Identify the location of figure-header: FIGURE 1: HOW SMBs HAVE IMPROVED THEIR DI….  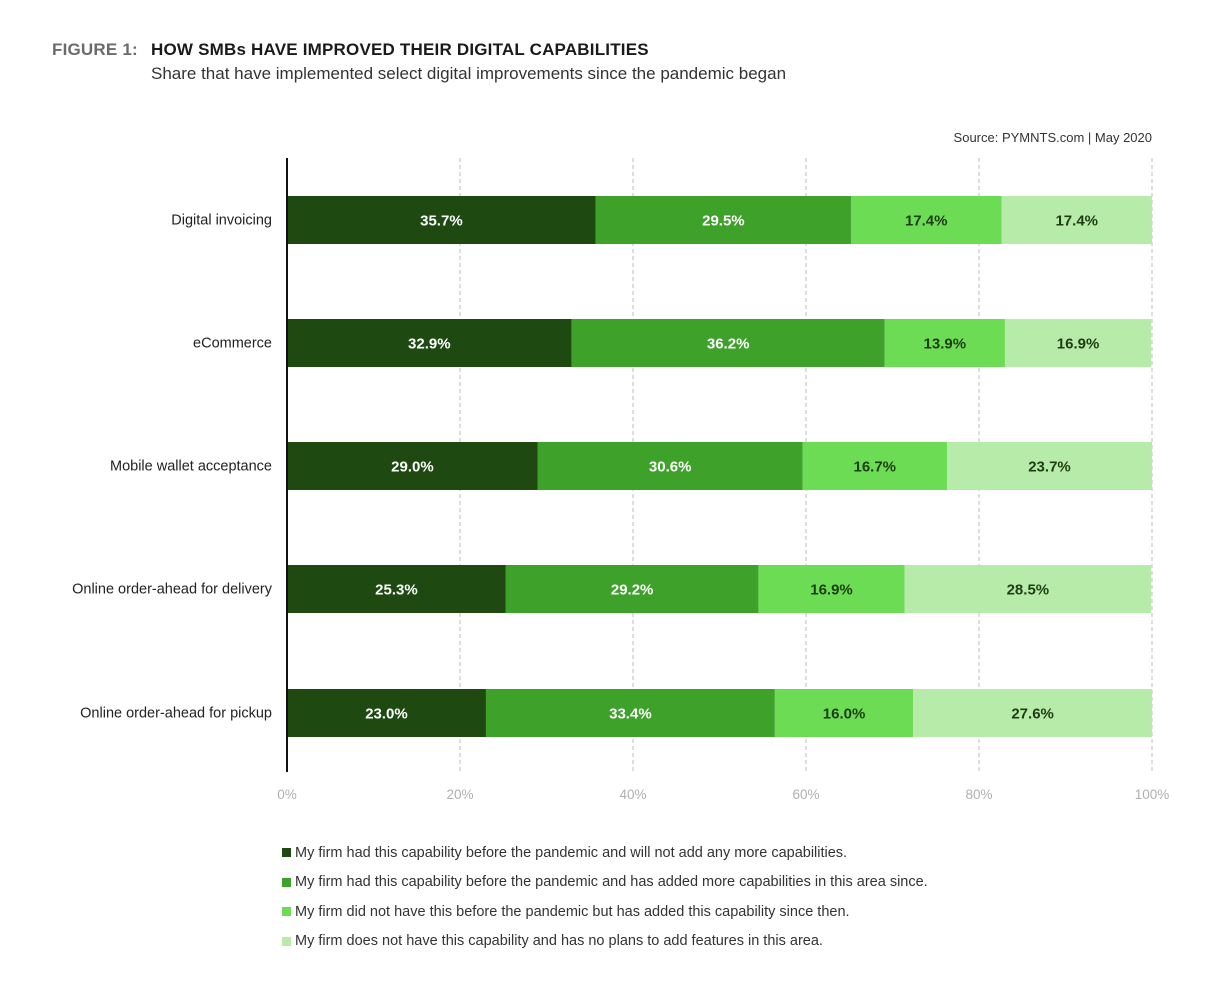
(350, 50).